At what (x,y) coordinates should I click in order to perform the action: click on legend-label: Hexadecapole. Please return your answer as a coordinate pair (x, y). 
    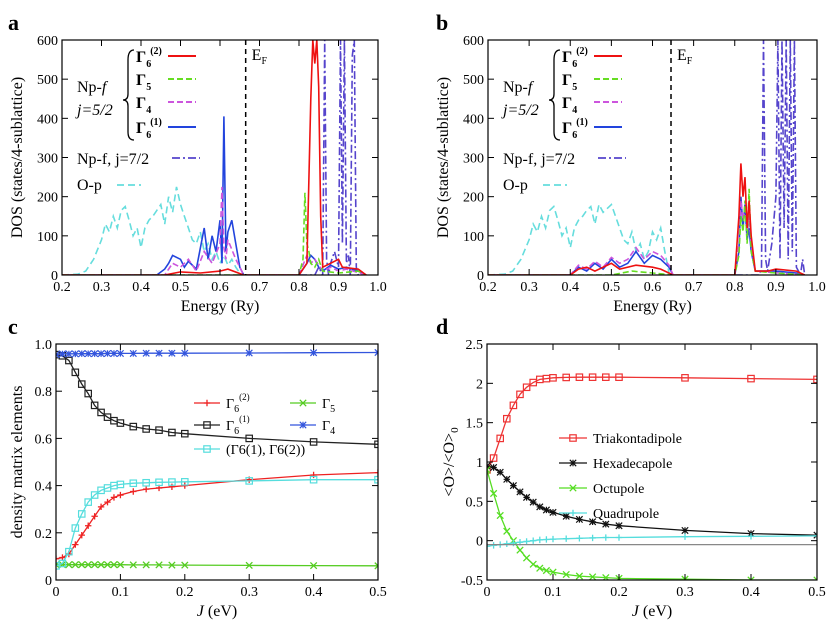
    Looking at the image, I should click on (632, 464).